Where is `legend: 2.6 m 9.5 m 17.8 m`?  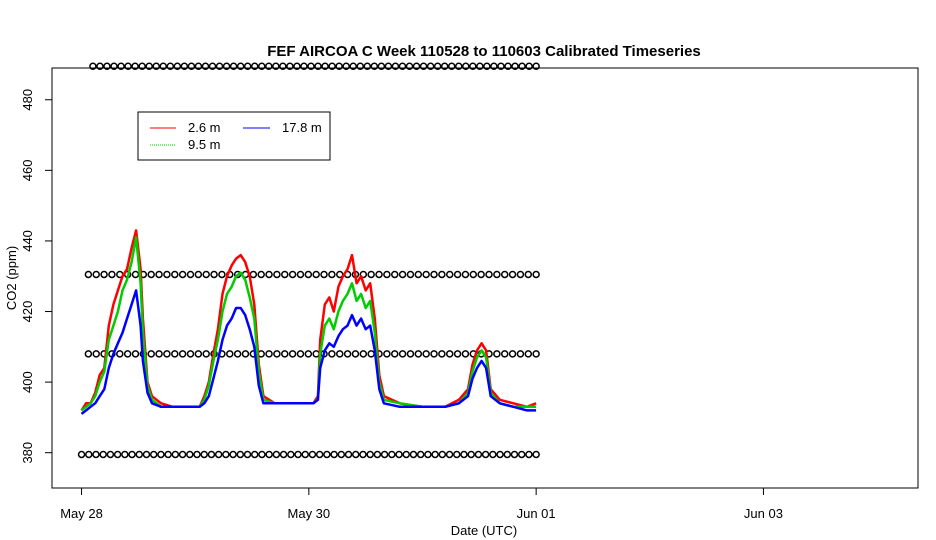 legend: 2.6 m 9.5 m 17.8 m is located at coordinates (234, 136).